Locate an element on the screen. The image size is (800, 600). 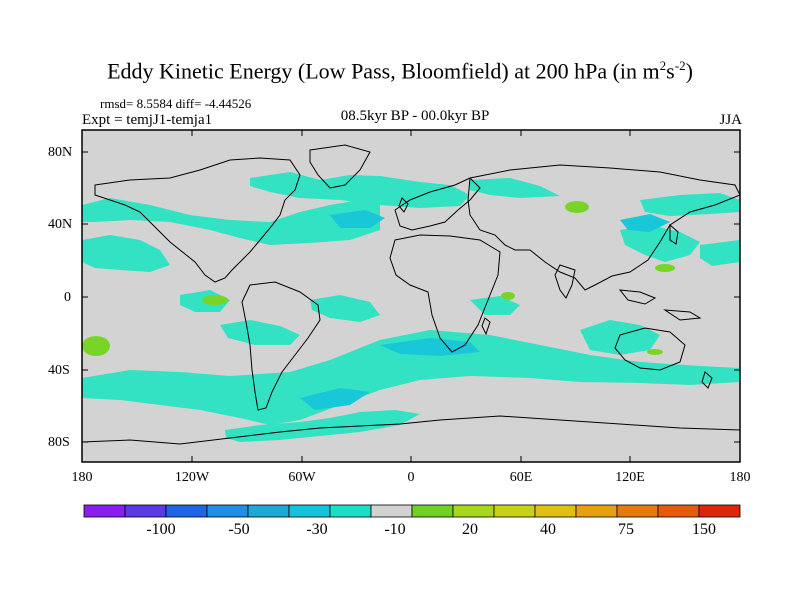
colorbar-label: 40 is located at coordinates (548, 529).